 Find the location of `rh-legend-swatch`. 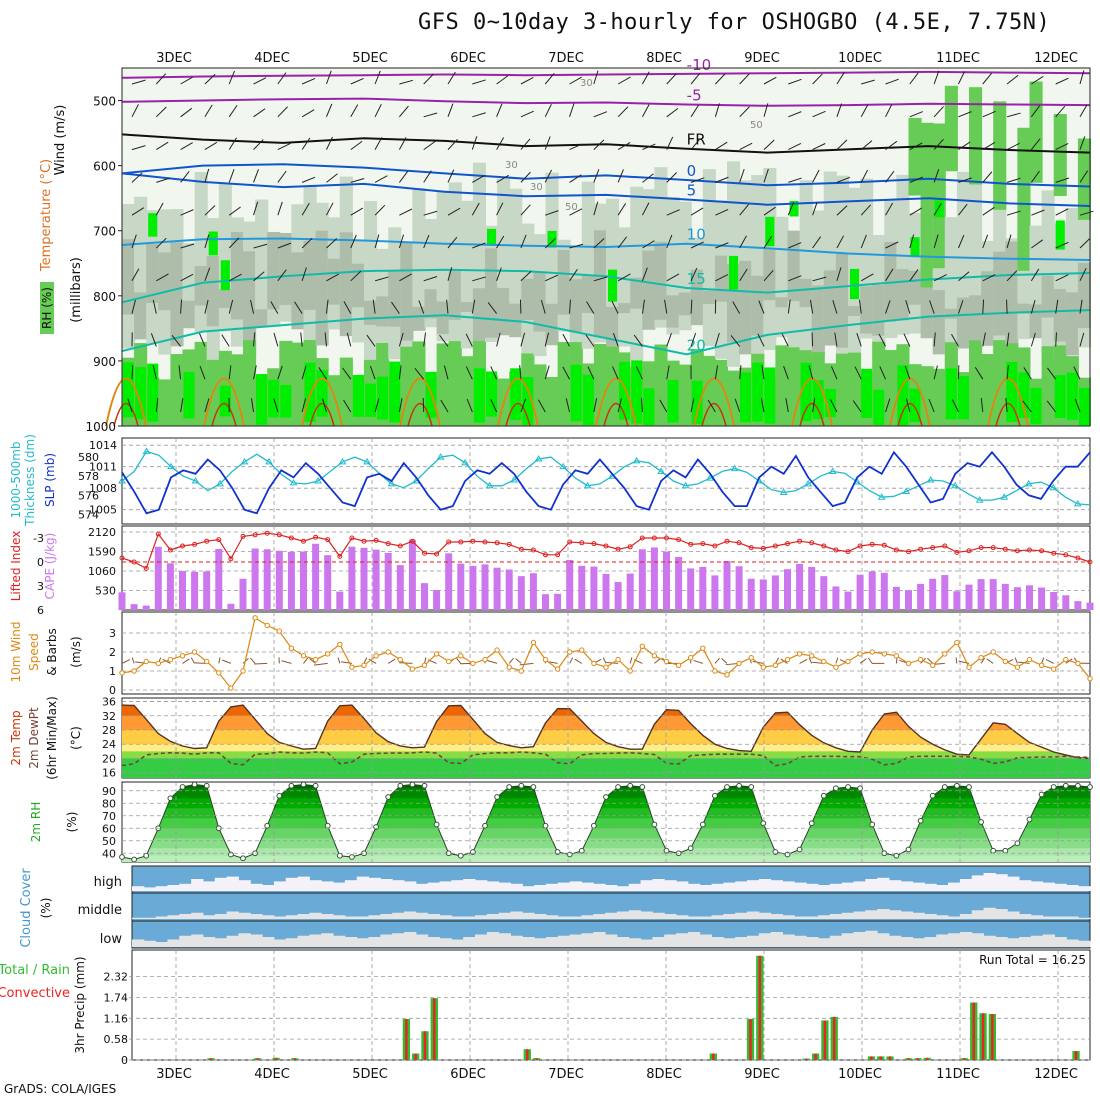

rh-legend-swatch is located at coordinates (47, 308).